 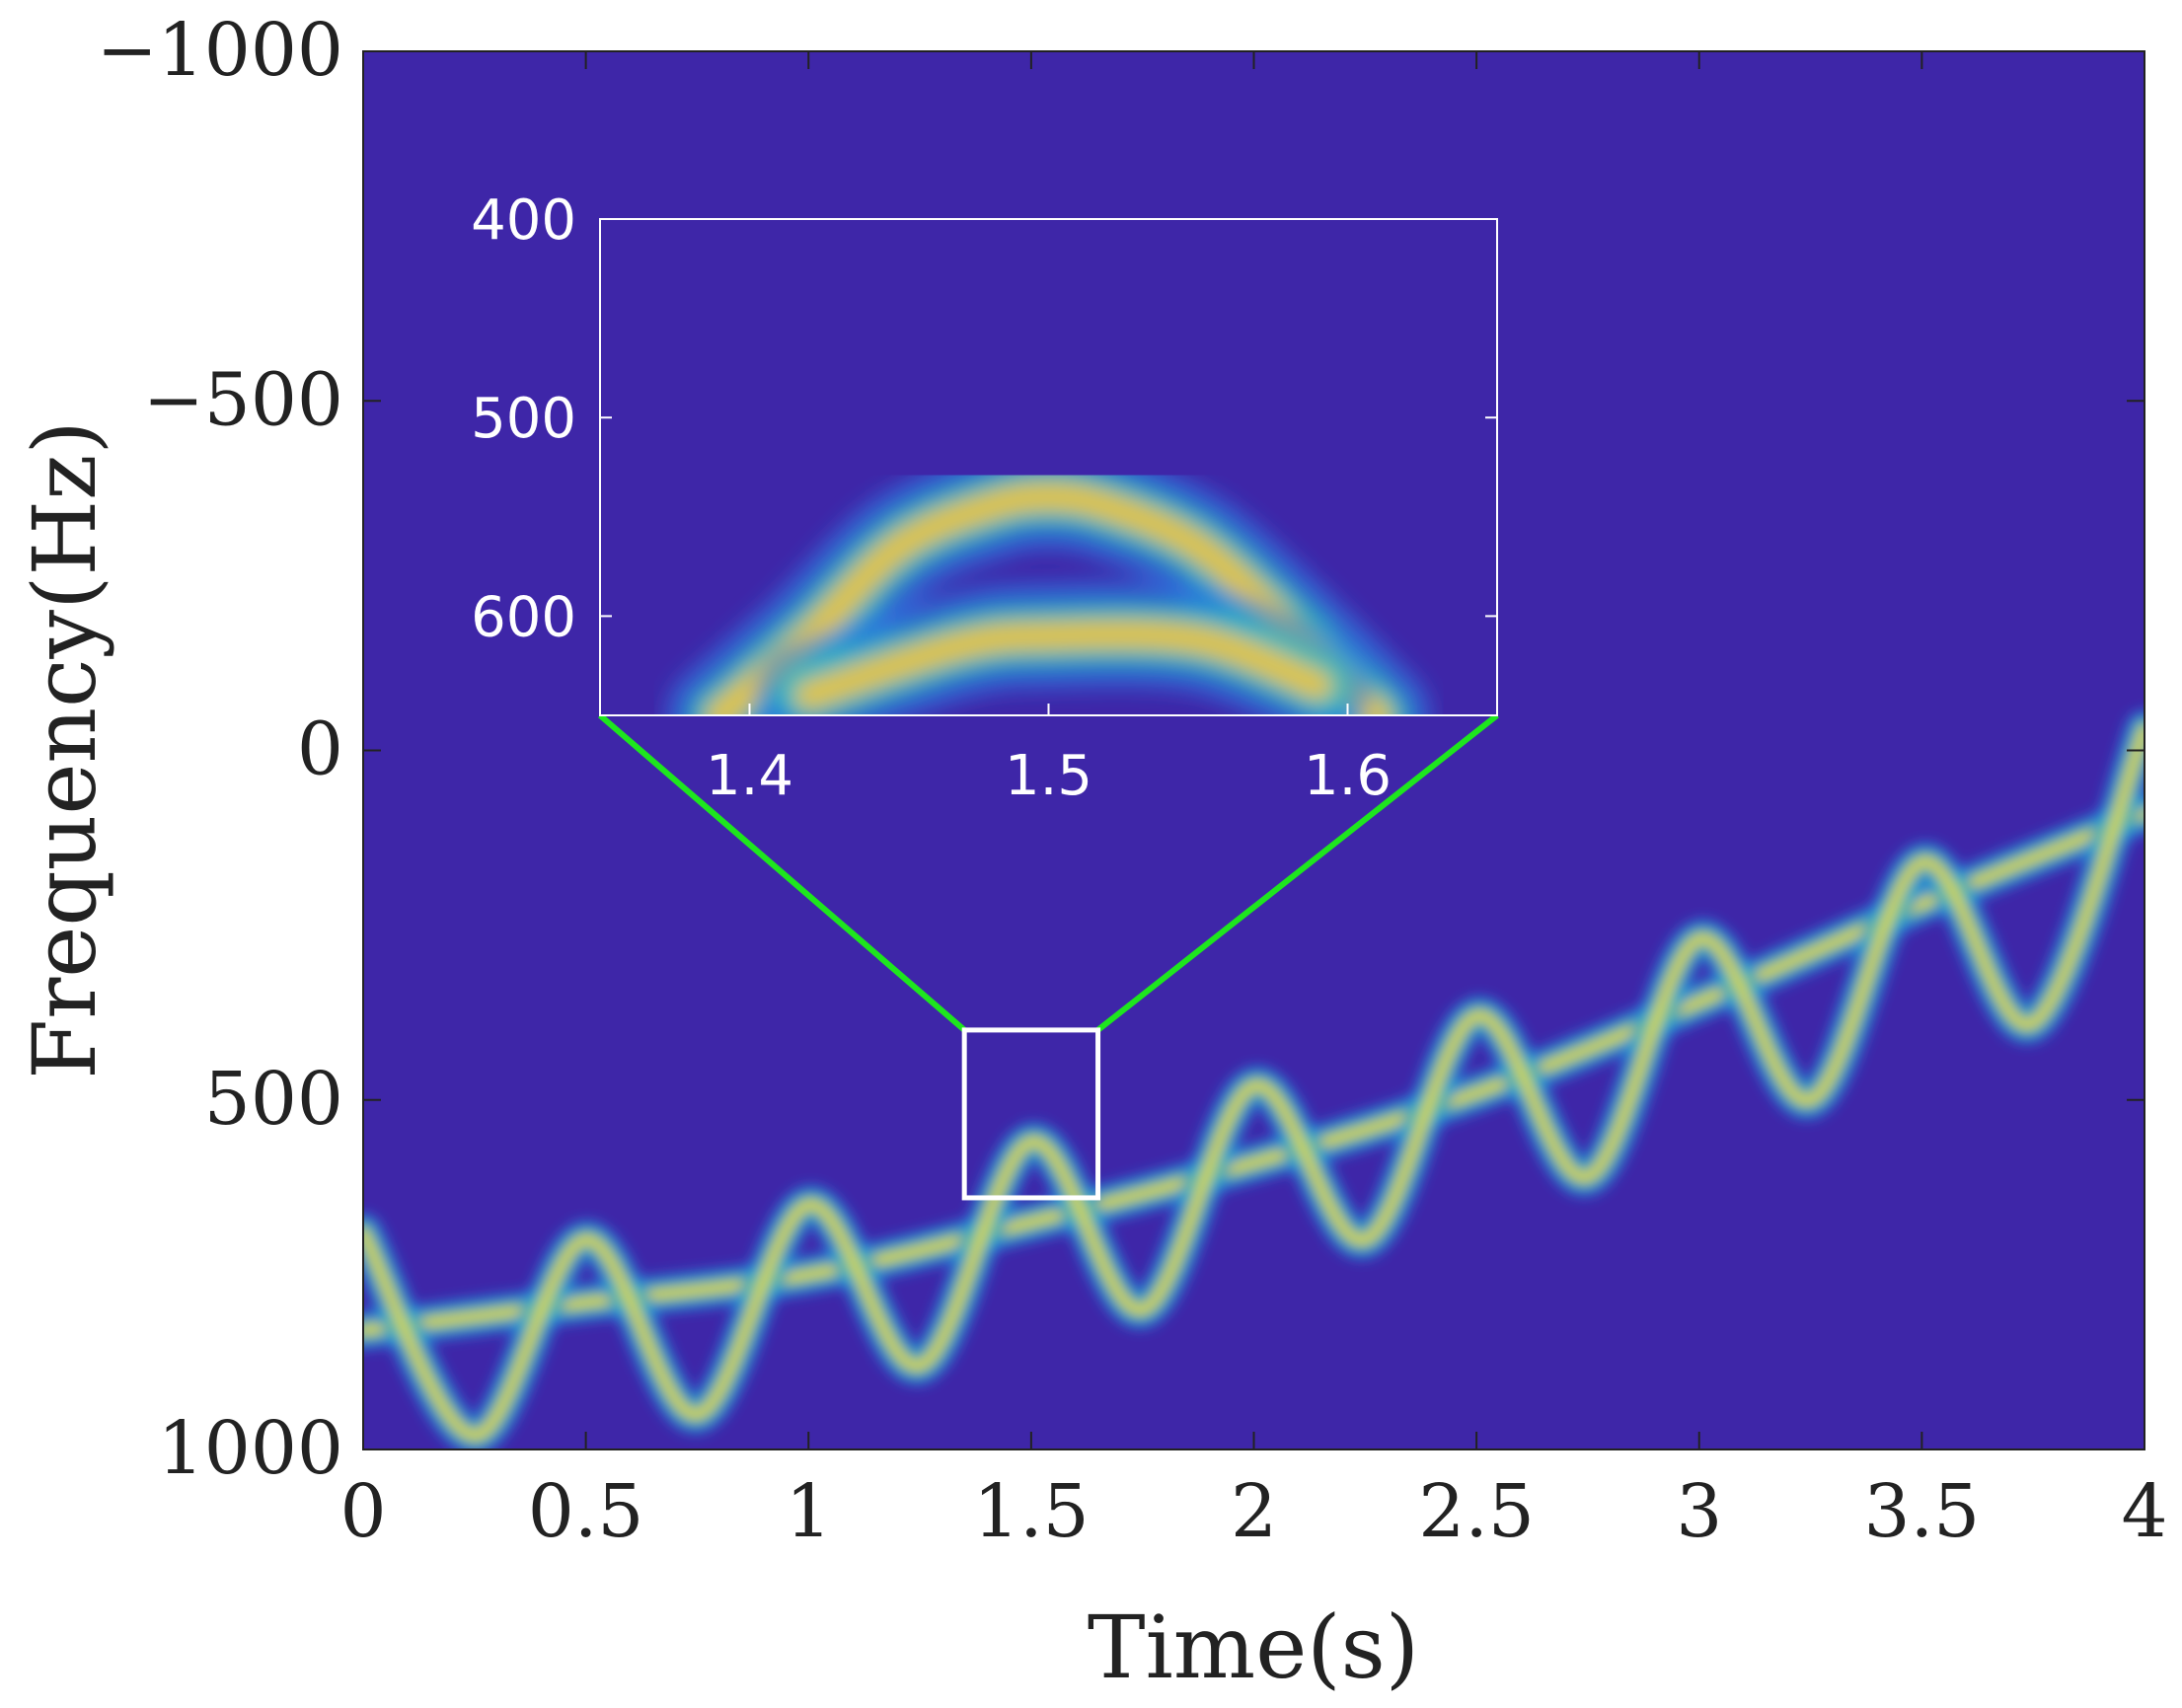 I want to click on x-tick-label: 0, so click(x=362, y=1511).